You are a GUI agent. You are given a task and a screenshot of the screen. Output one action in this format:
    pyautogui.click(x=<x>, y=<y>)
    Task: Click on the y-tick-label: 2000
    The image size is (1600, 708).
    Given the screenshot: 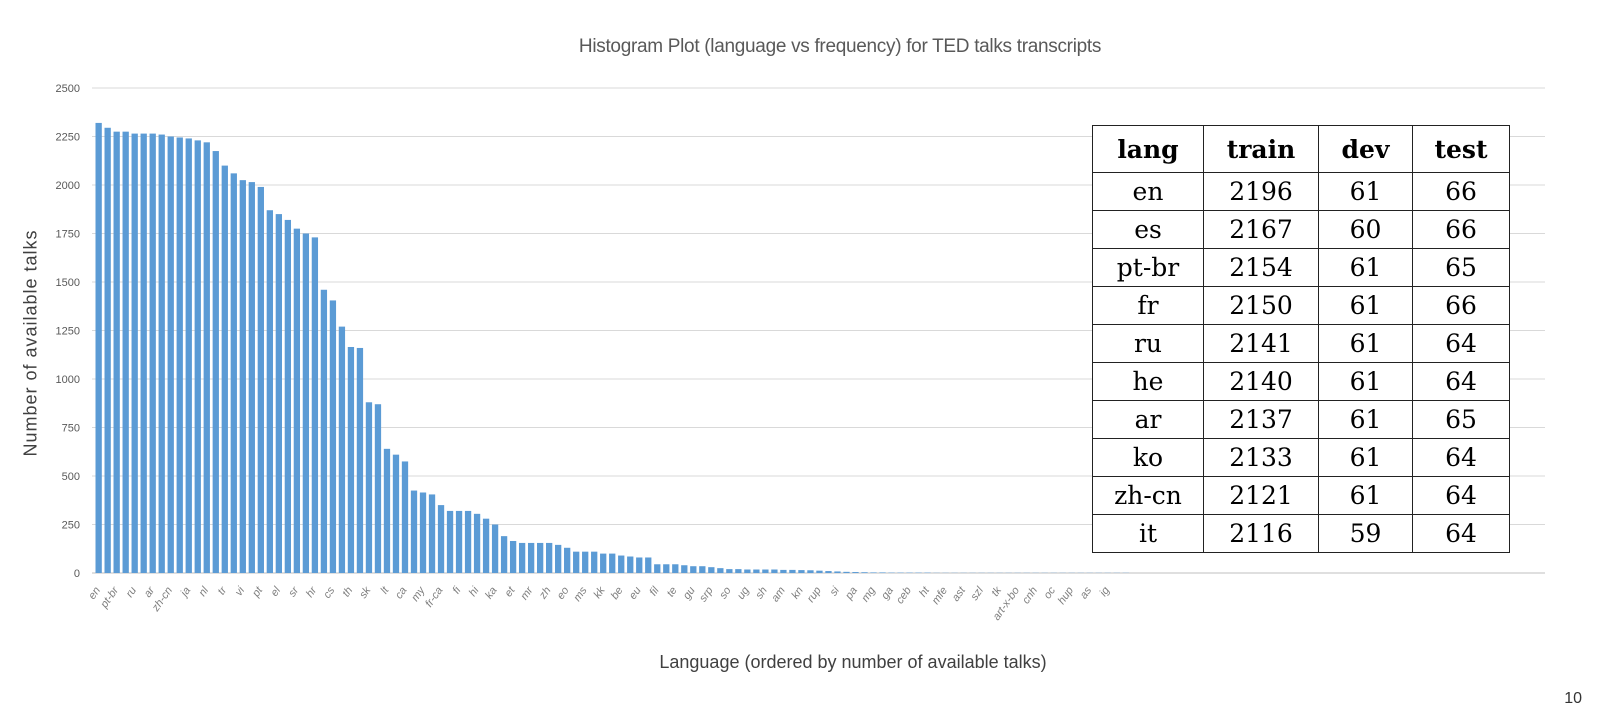 What is the action you would take?
    pyautogui.click(x=68, y=186)
    